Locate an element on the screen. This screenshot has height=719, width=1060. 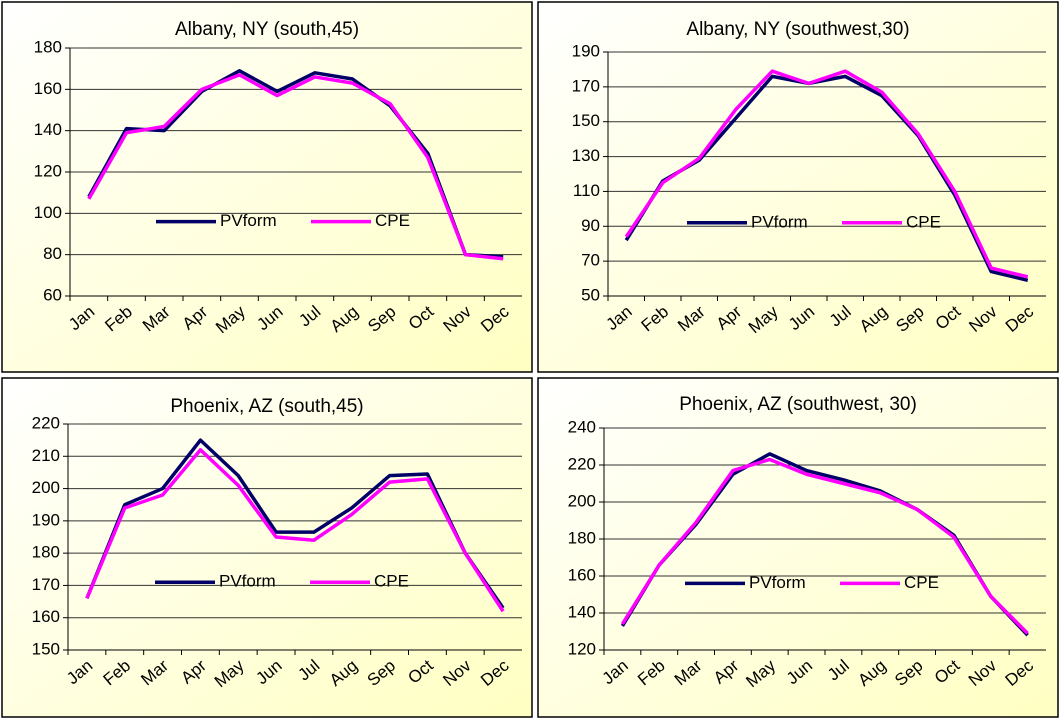
chart-title: Albany, NY (southwest,30) is located at coordinates (797, 29).